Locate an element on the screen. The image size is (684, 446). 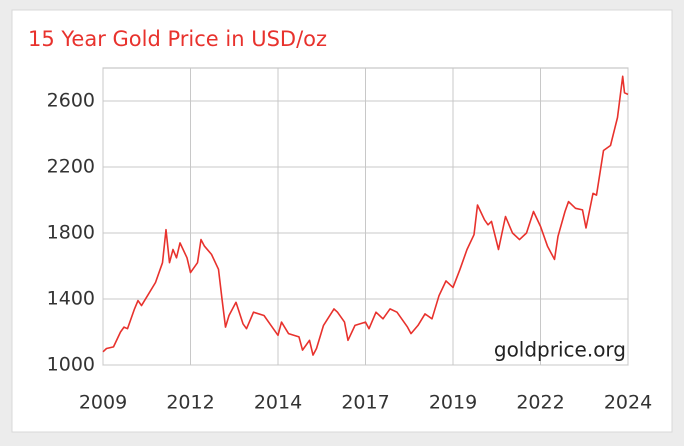
y-tick-label: 1000 is located at coordinates (71, 365).